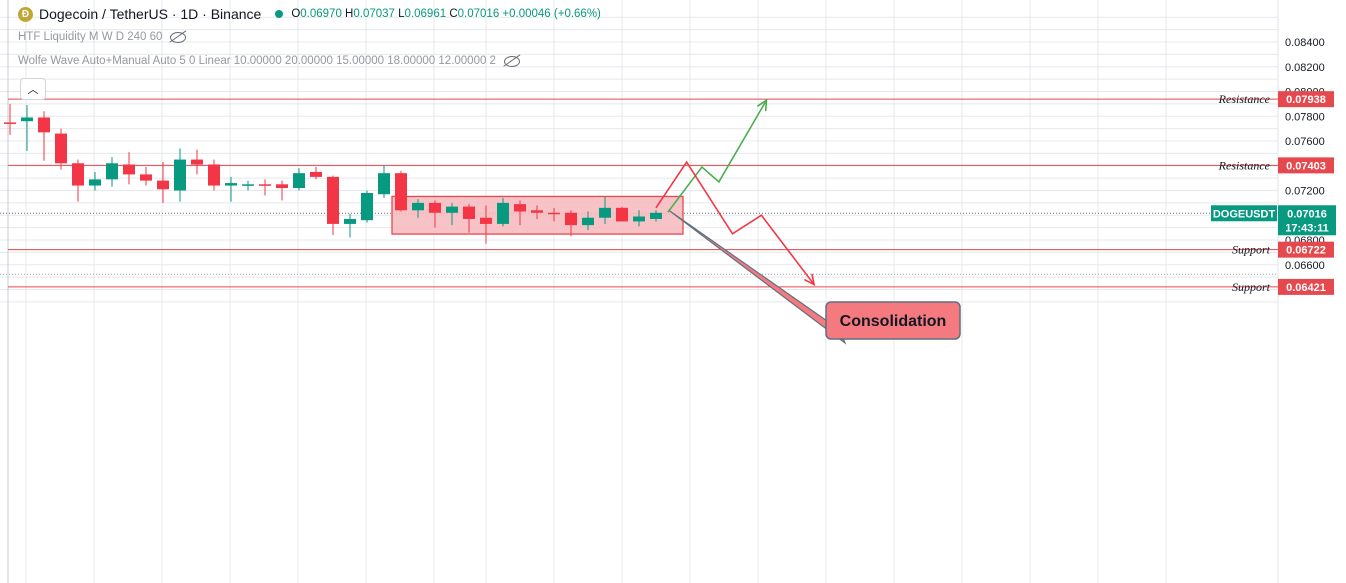 The image size is (1346, 583). What do you see at coordinates (25, 14) in the screenshot?
I see `dogecoin-icon: Ð` at bounding box center [25, 14].